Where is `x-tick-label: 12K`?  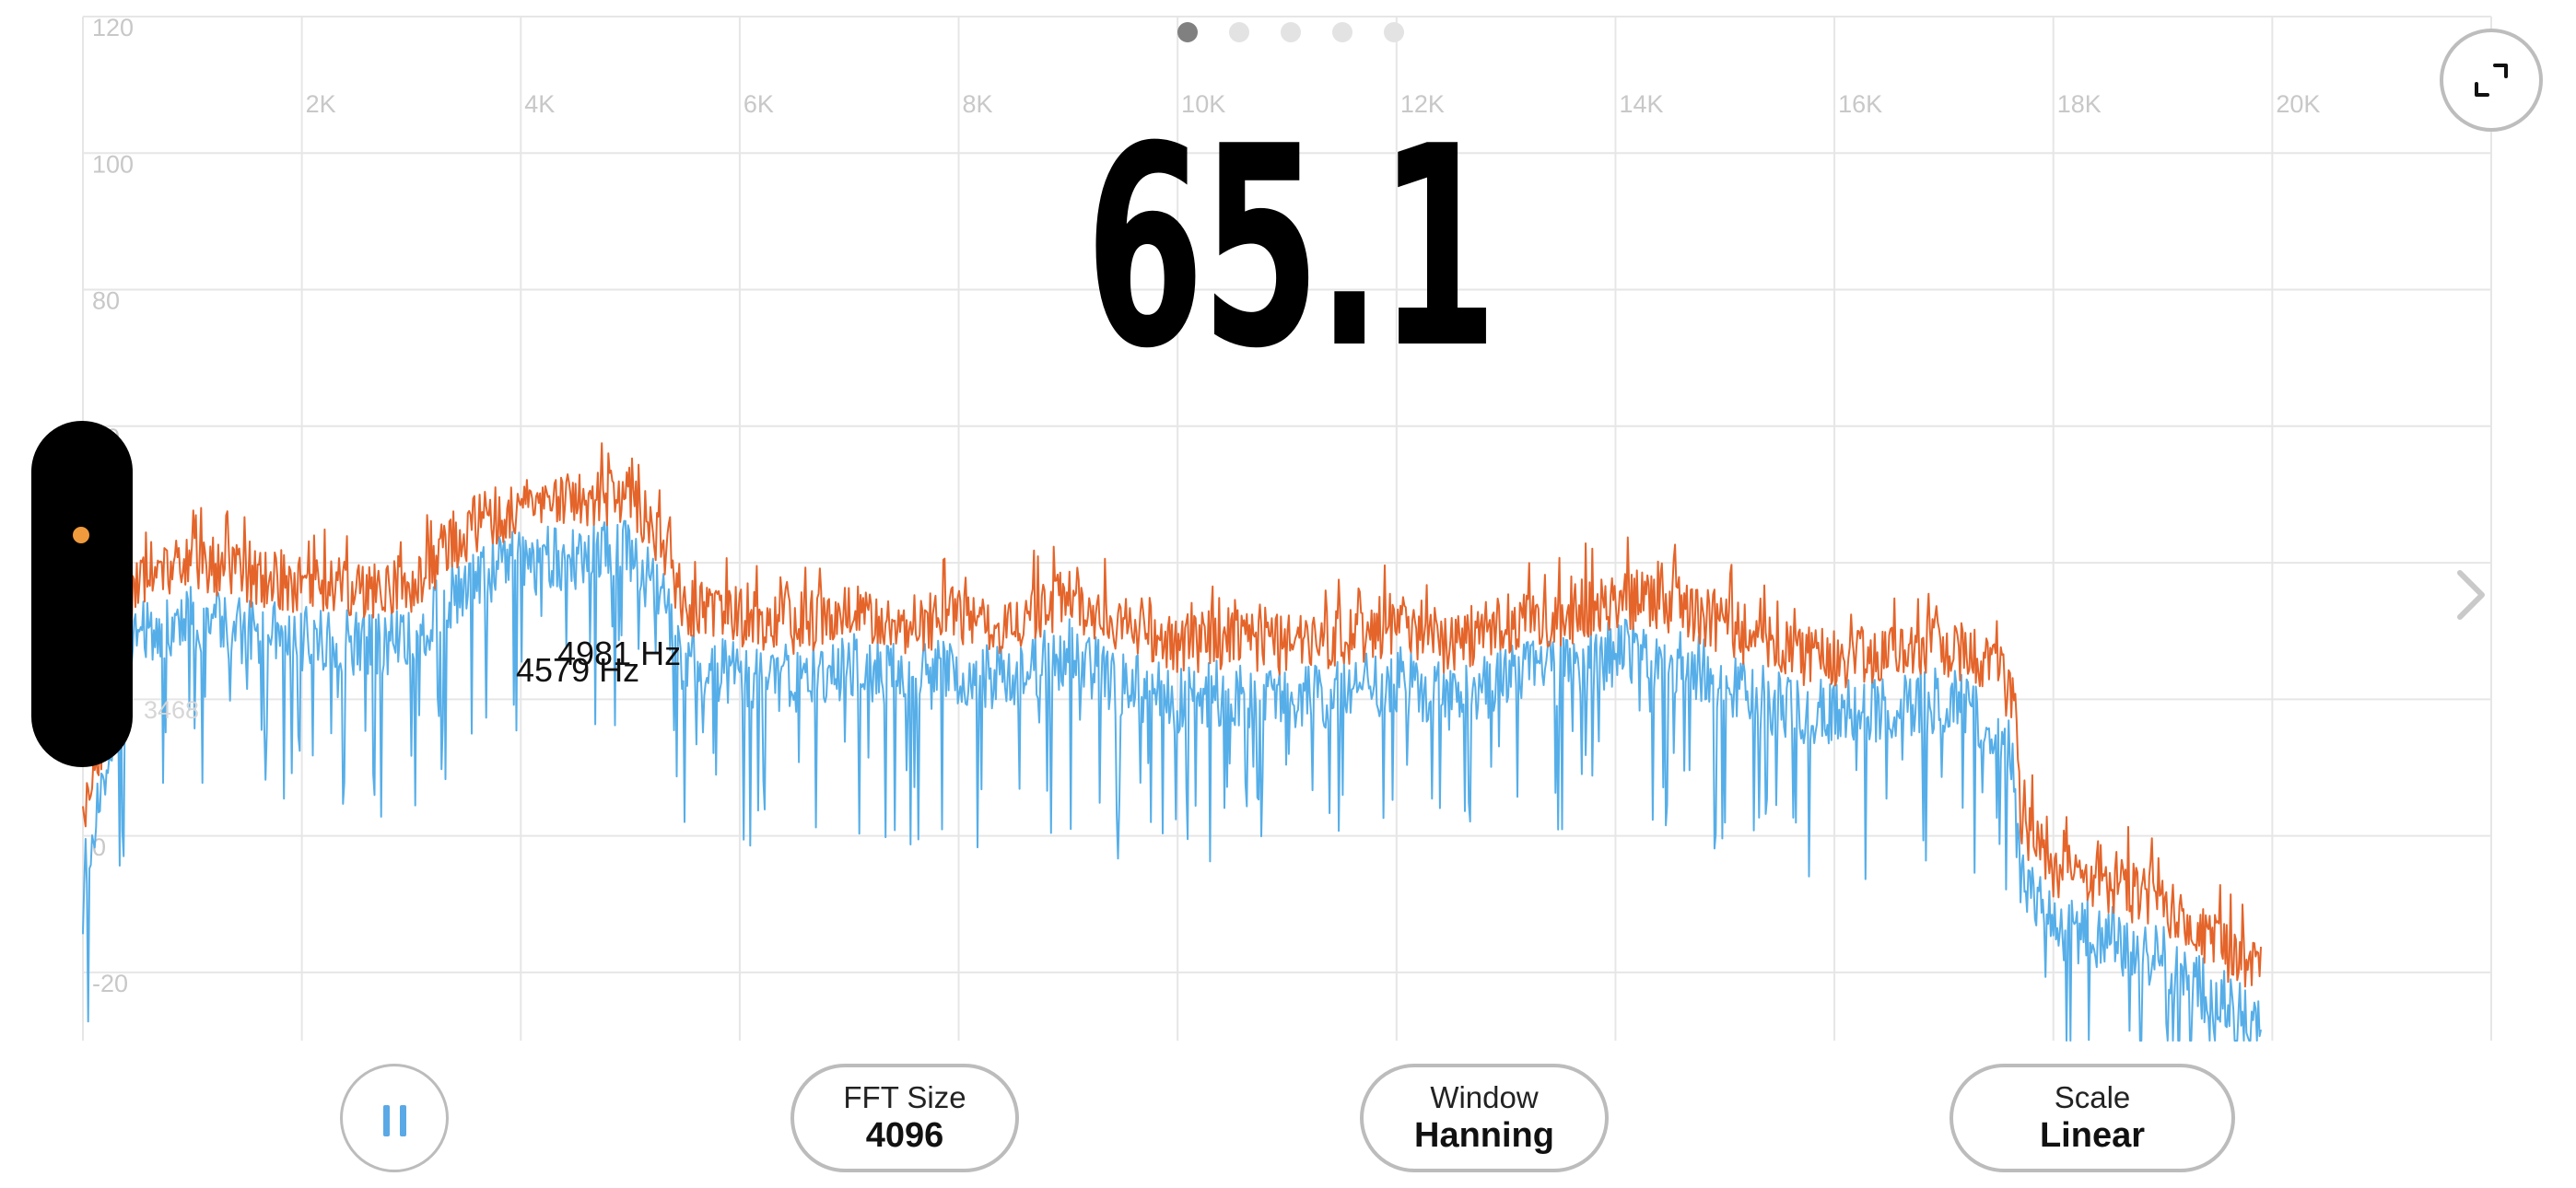 x-tick-label: 12K is located at coordinates (1422, 104).